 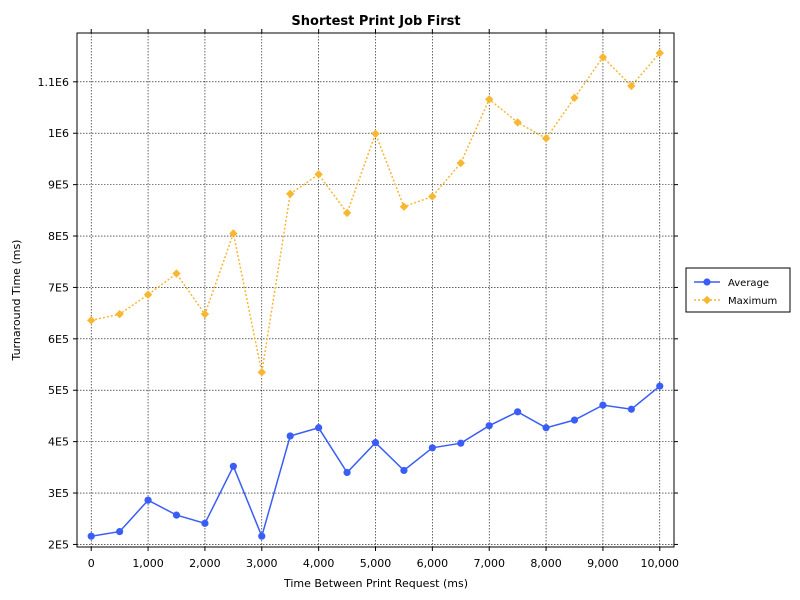 I want to click on x-tick-label: 6,000, so click(x=433, y=563).